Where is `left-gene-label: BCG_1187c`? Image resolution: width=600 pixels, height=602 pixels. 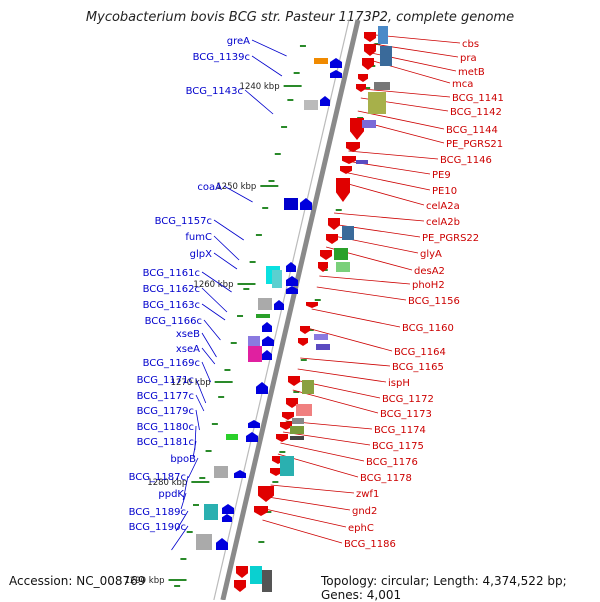 left-gene-label: BCG_1187c is located at coordinates (157, 477).